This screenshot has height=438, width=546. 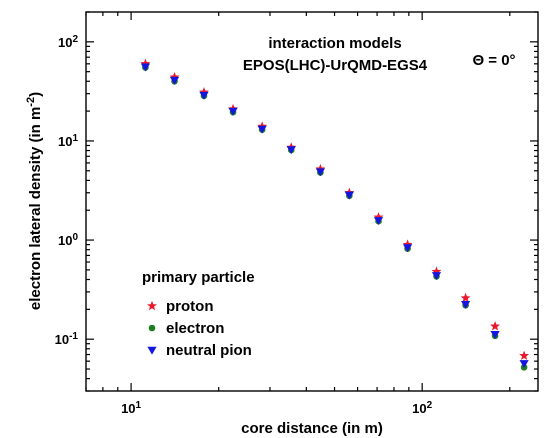 What do you see at coordinates (152, 305) in the screenshot?
I see `legend-marker-proton` at bounding box center [152, 305].